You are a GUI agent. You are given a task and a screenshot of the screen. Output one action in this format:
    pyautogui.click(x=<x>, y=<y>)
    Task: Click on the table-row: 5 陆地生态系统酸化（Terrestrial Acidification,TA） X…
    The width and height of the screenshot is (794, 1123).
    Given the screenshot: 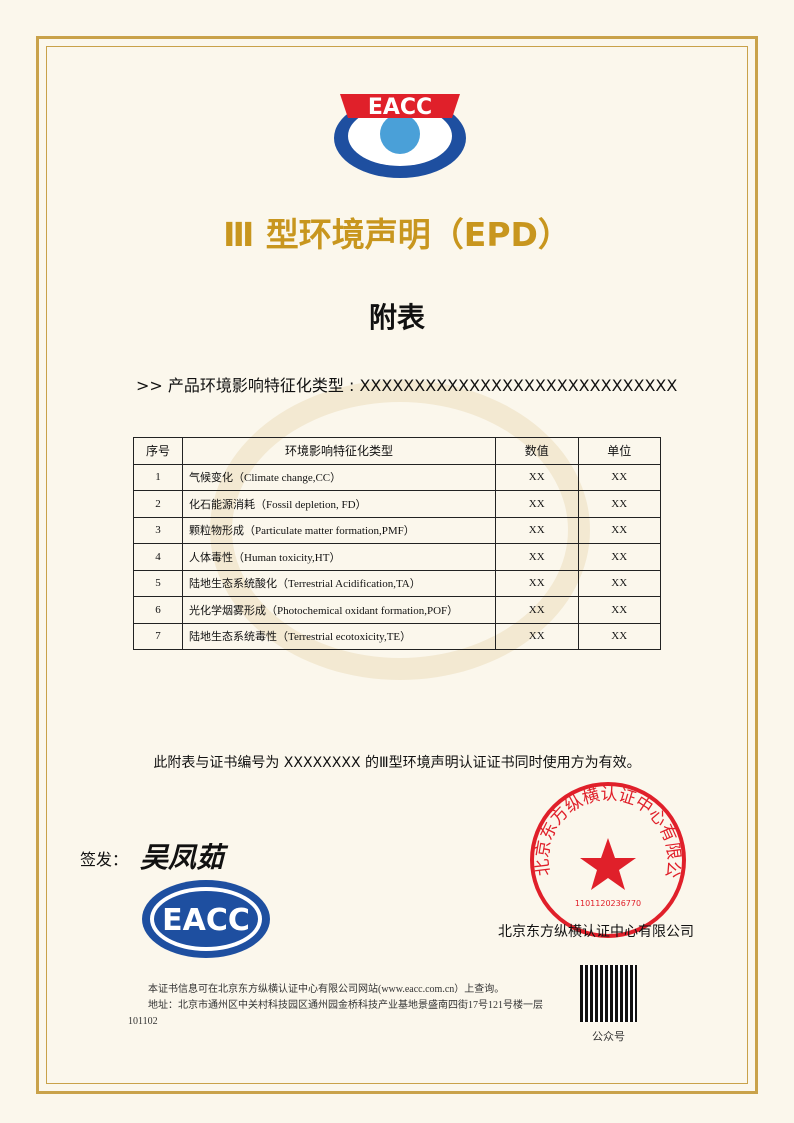 What is the action you would take?
    pyautogui.click(x=397, y=583)
    